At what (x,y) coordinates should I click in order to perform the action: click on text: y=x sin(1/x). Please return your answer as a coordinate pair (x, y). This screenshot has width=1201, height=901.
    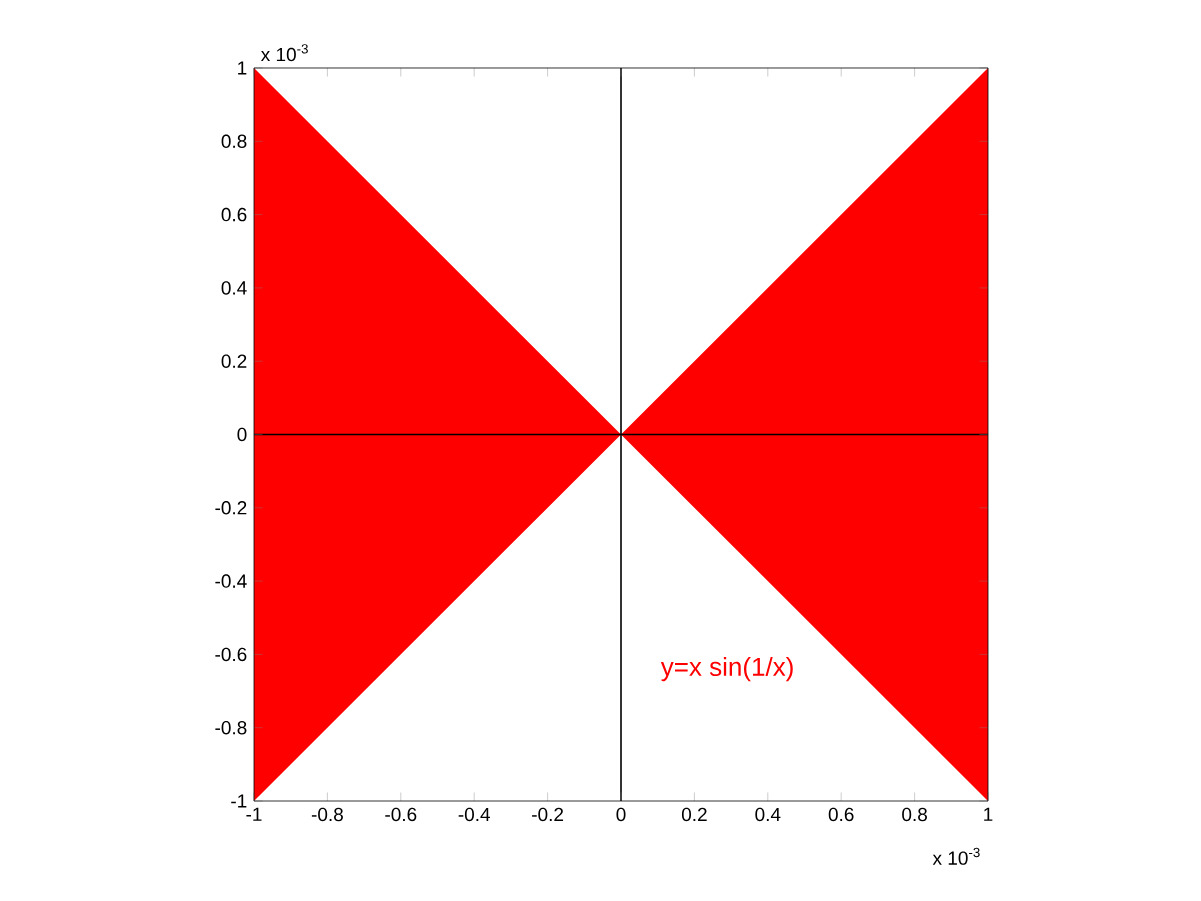
    Looking at the image, I should click on (726, 669).